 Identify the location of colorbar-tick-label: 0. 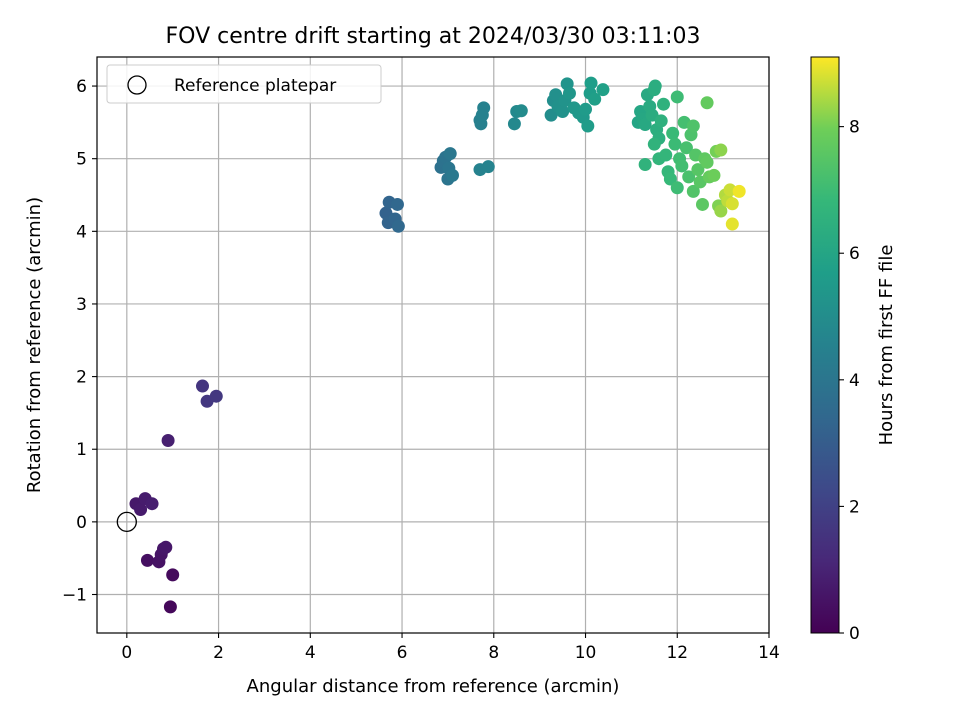
(854, 634).